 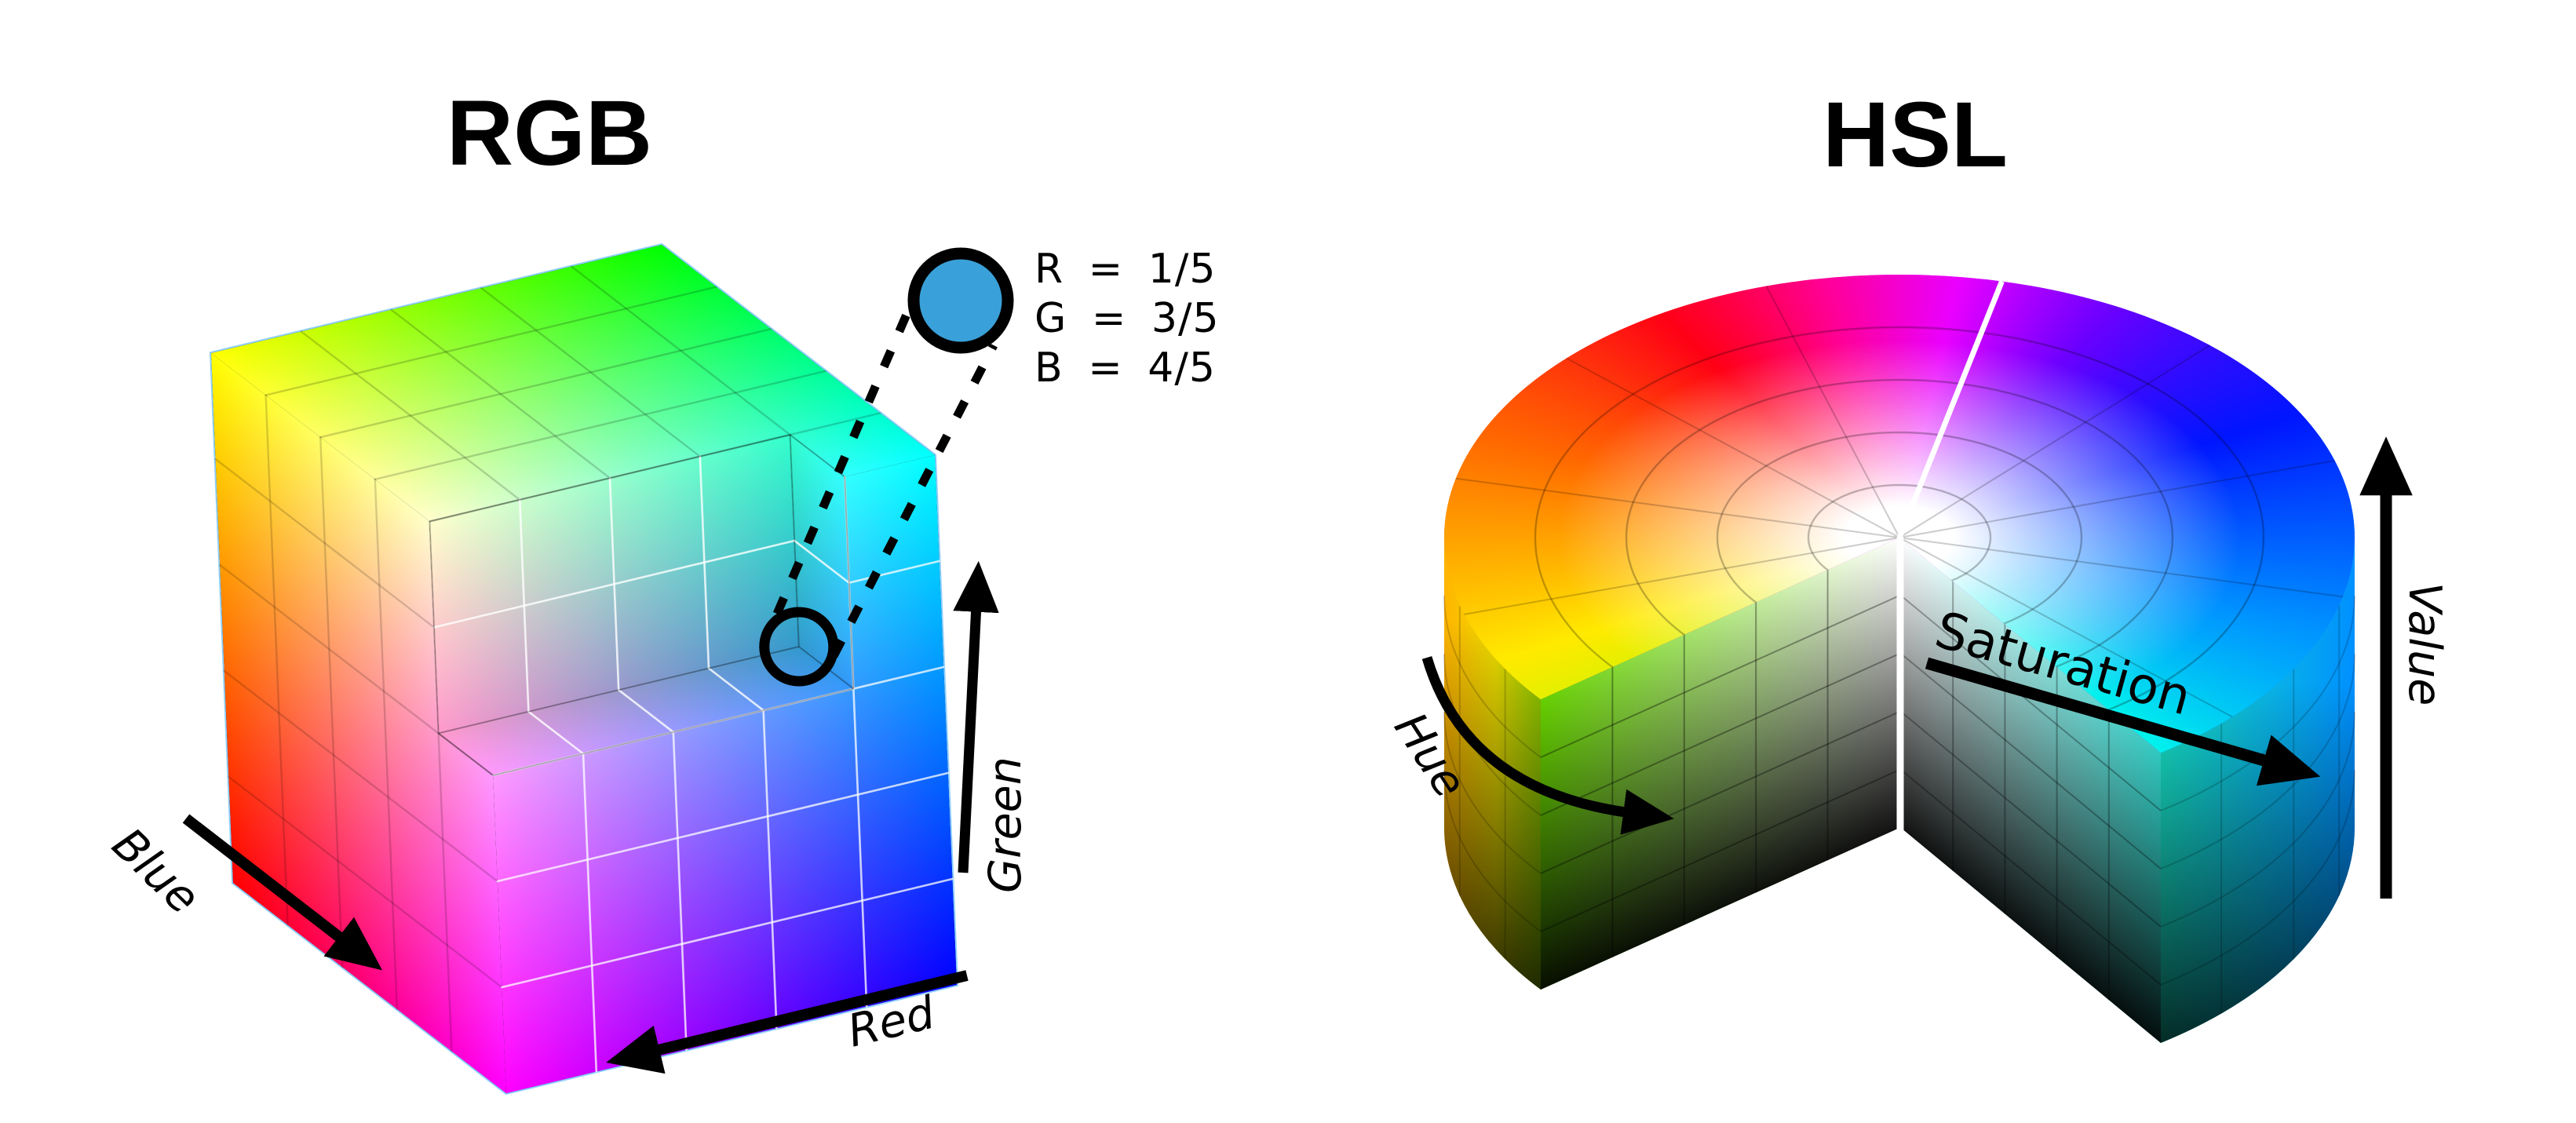 I want to click on cube-right-face, so click(x=725, y=774).